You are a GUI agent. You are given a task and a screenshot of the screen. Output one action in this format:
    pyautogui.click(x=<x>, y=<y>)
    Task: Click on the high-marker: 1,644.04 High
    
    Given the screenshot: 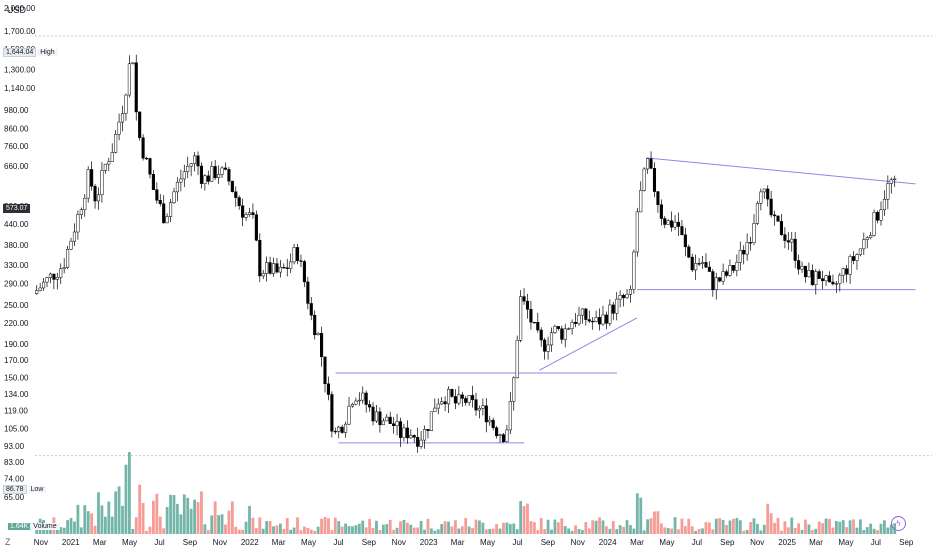 What is the action you would take?
    pyautogui.click(x=30, y=53)
    